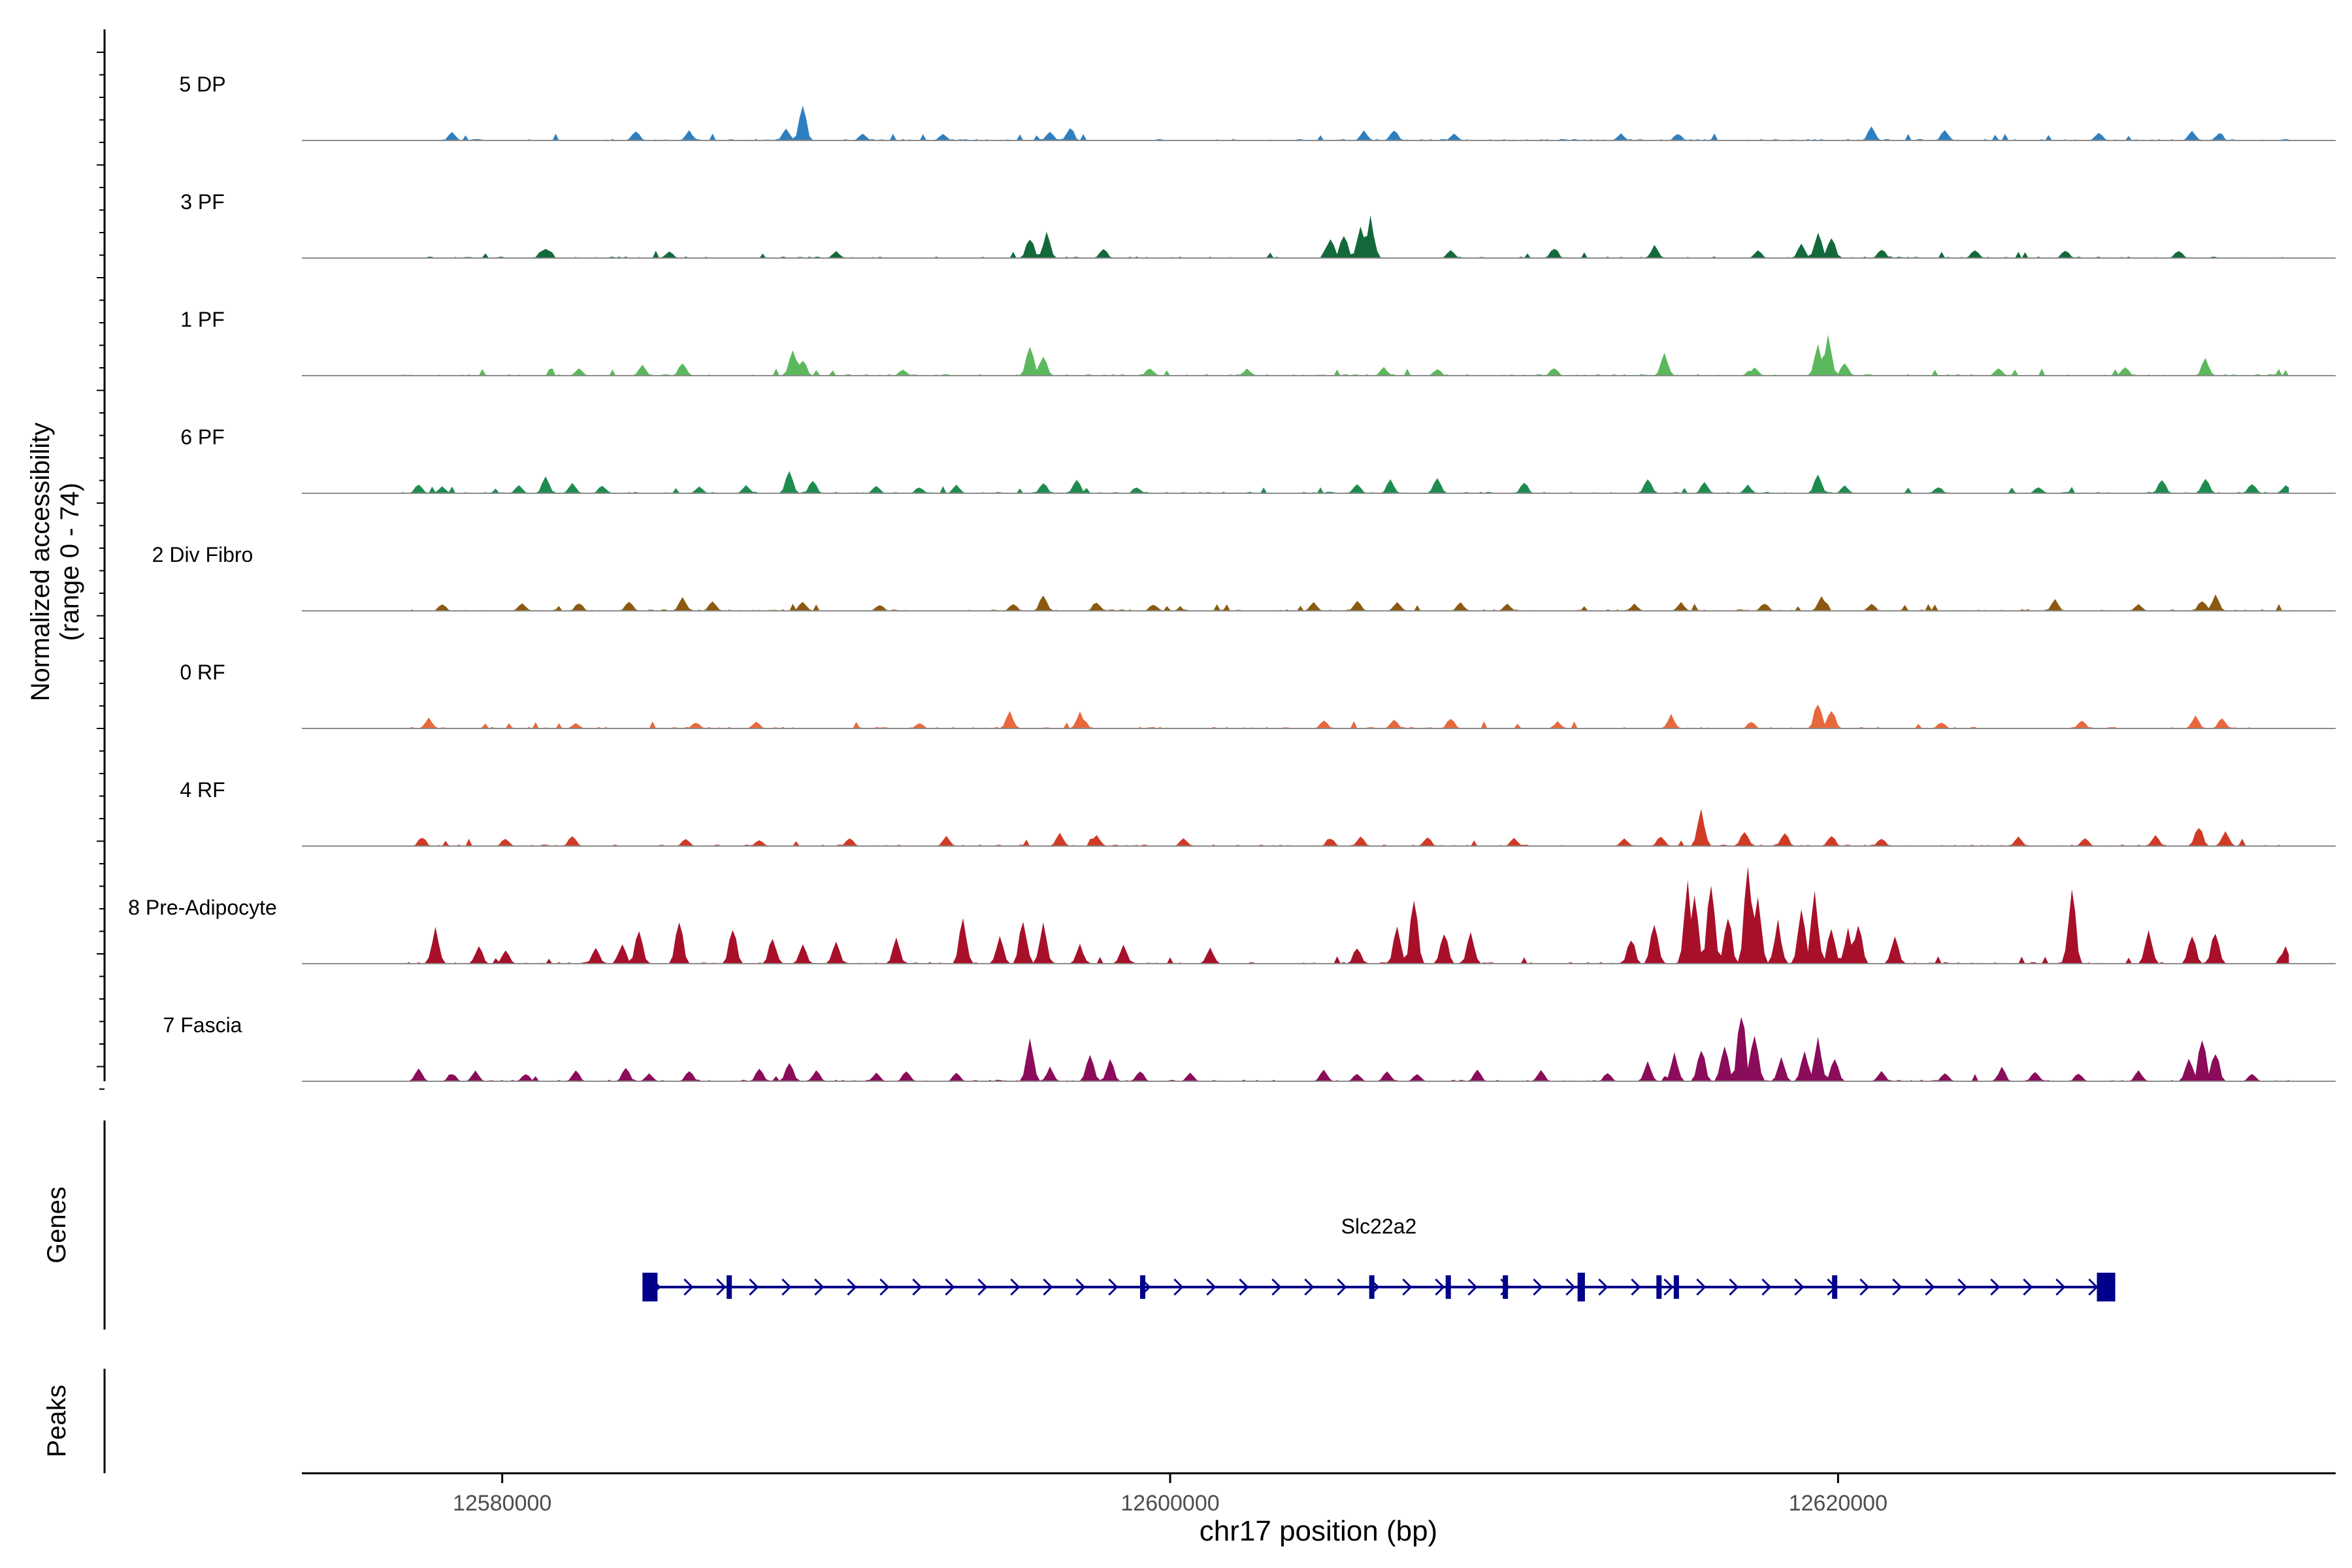  I want to click on genes-panel: Genes Slc22a2, so click(1078, 1225).